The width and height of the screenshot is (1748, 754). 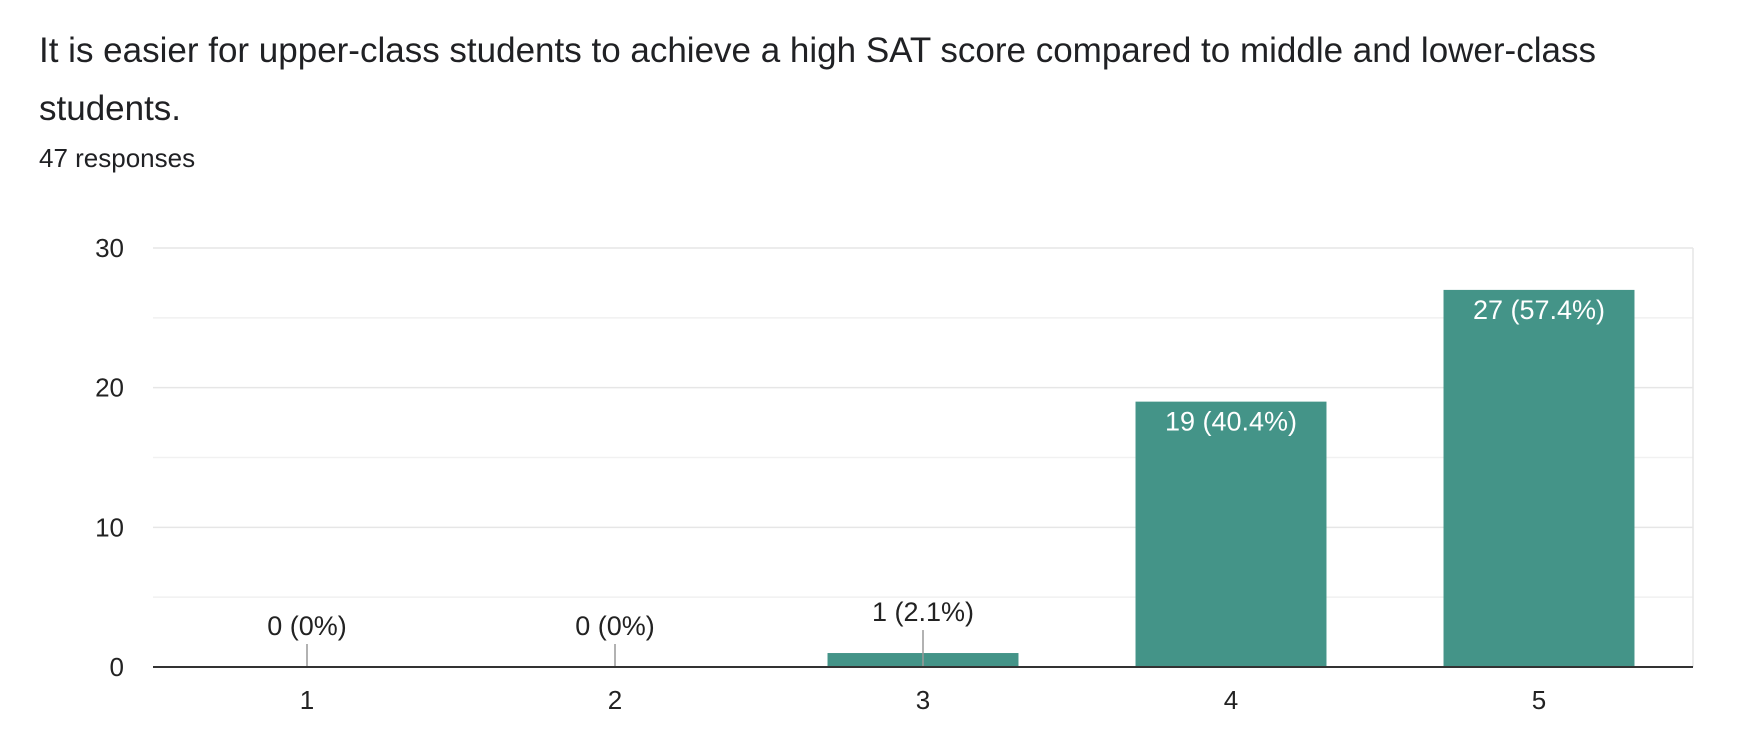 What do you see at coordinates (109, 527) in the screenshot?
I see `y-tick-label: 10` at bounding box center [109, 527].